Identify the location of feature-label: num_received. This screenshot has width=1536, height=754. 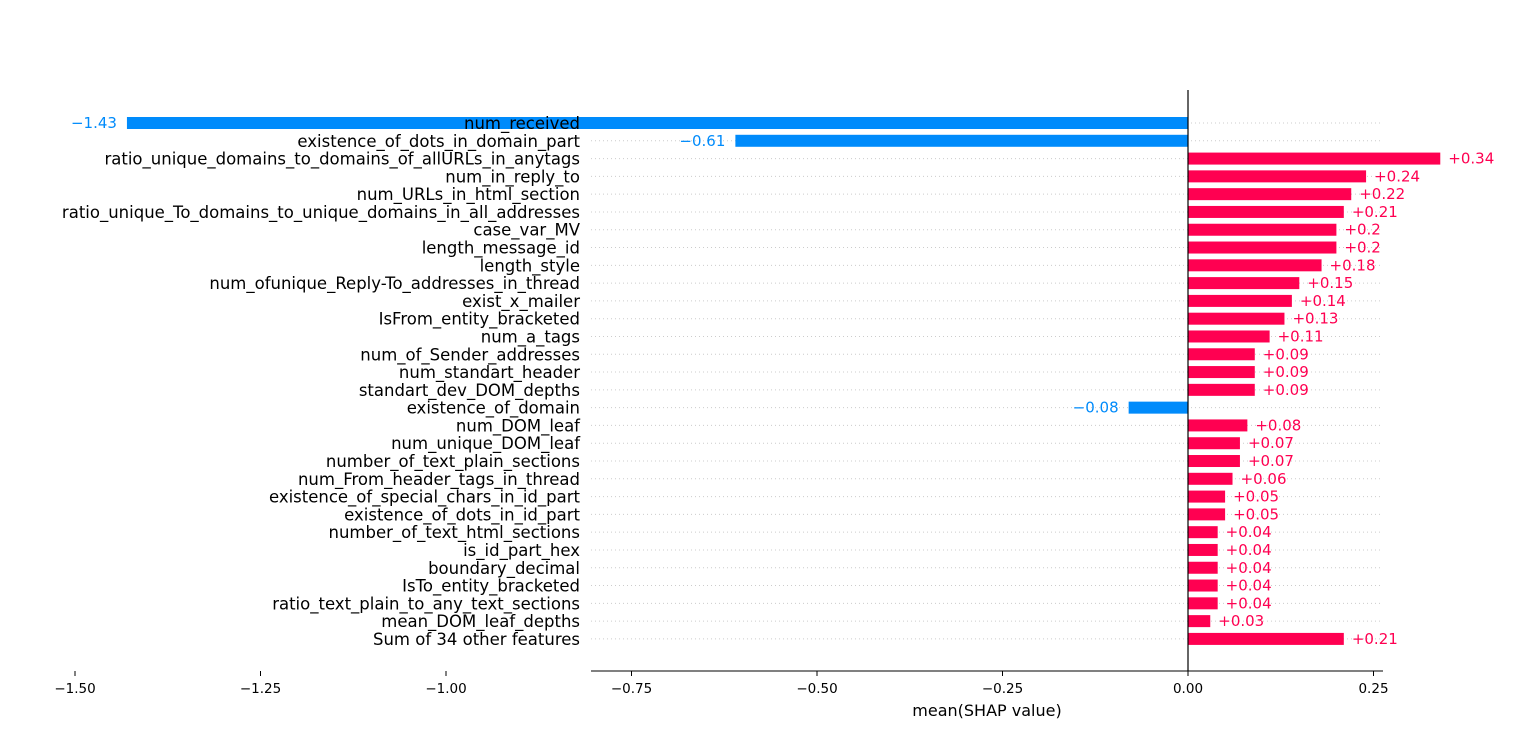
(522, 124).